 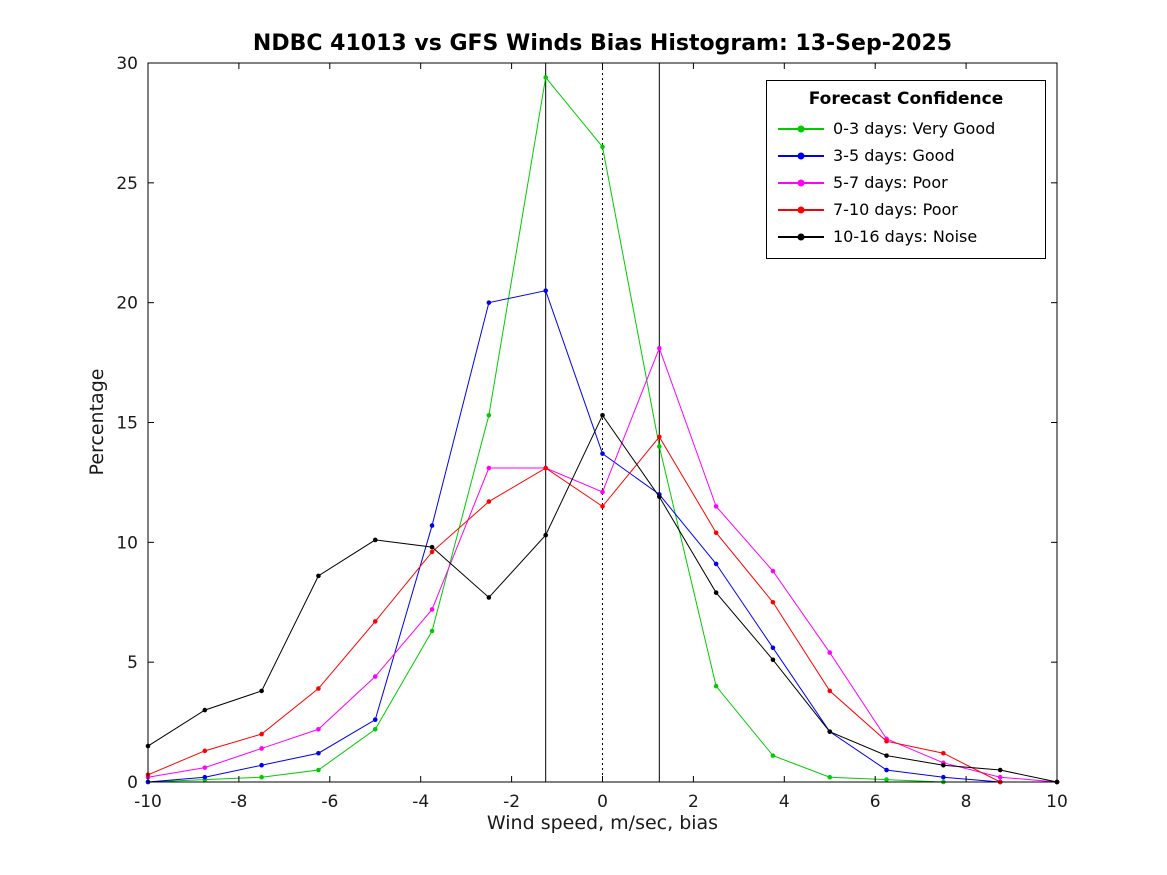 I want to click on x-tick-label: 2, so click(x=693, y=802).